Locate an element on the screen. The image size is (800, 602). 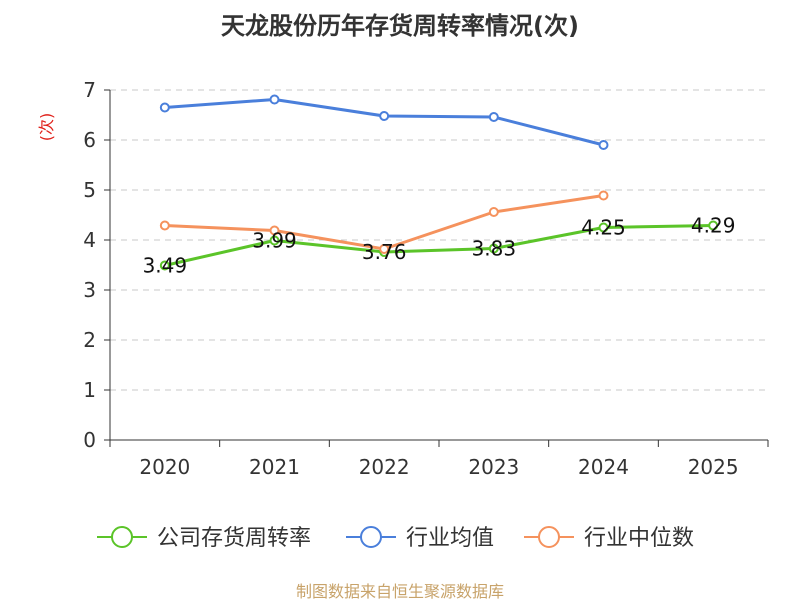
x-tick-label: 2024 is located at coordinates (603, 467).